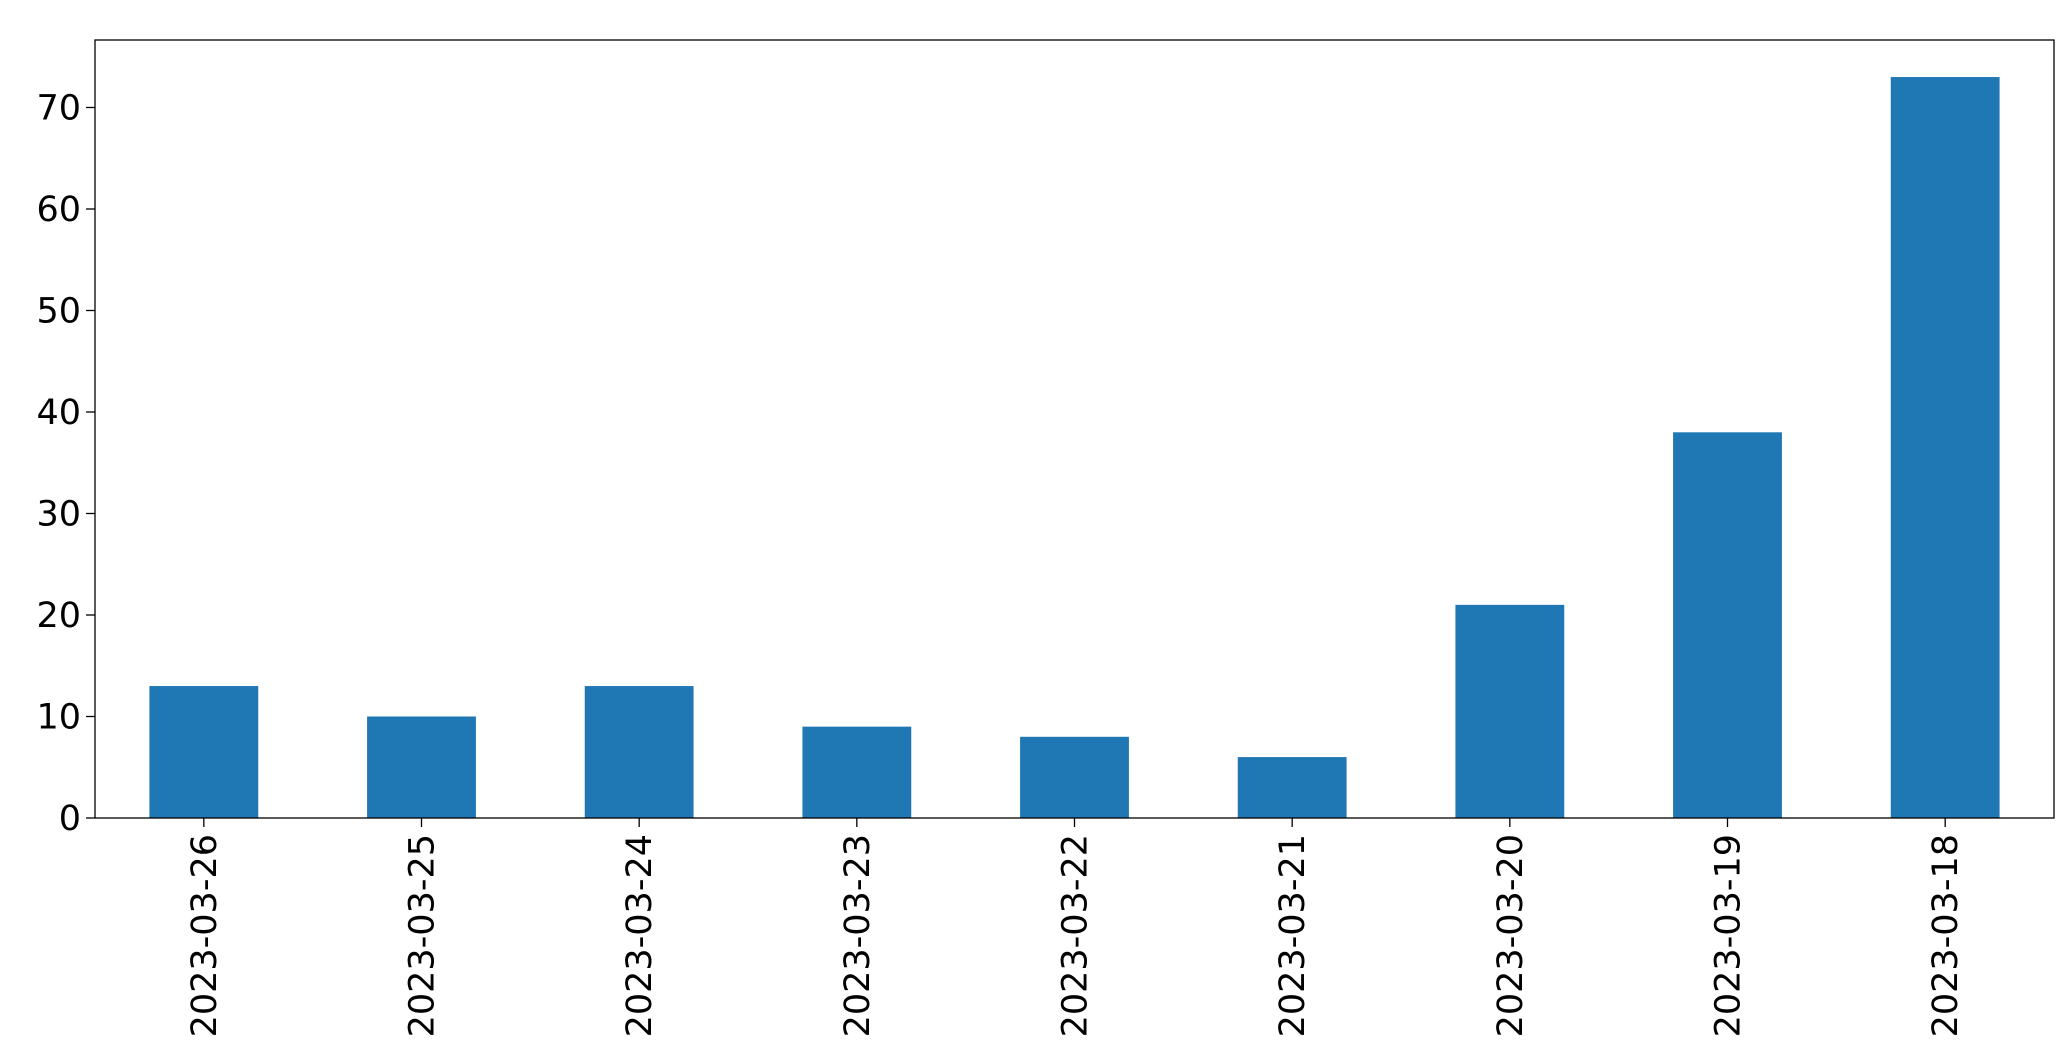  Describe the element at coordinates (1729, 935) in the screenshot. I see `x-tick-label: 2023-03-19` at that location.